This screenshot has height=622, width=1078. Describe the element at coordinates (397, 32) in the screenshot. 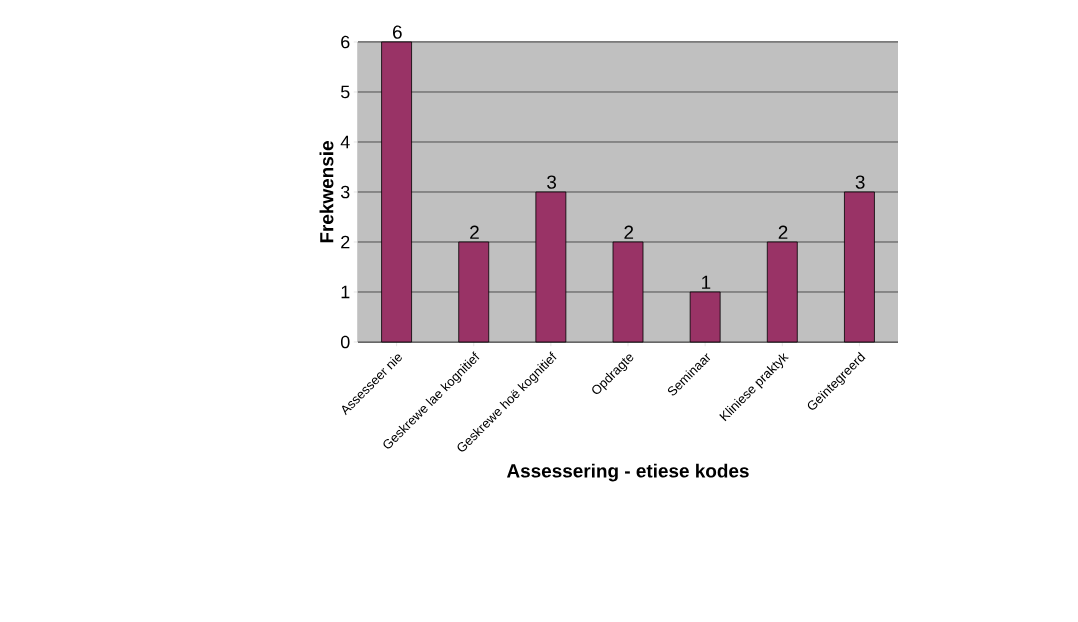

I see `data-label: 6` at that location.